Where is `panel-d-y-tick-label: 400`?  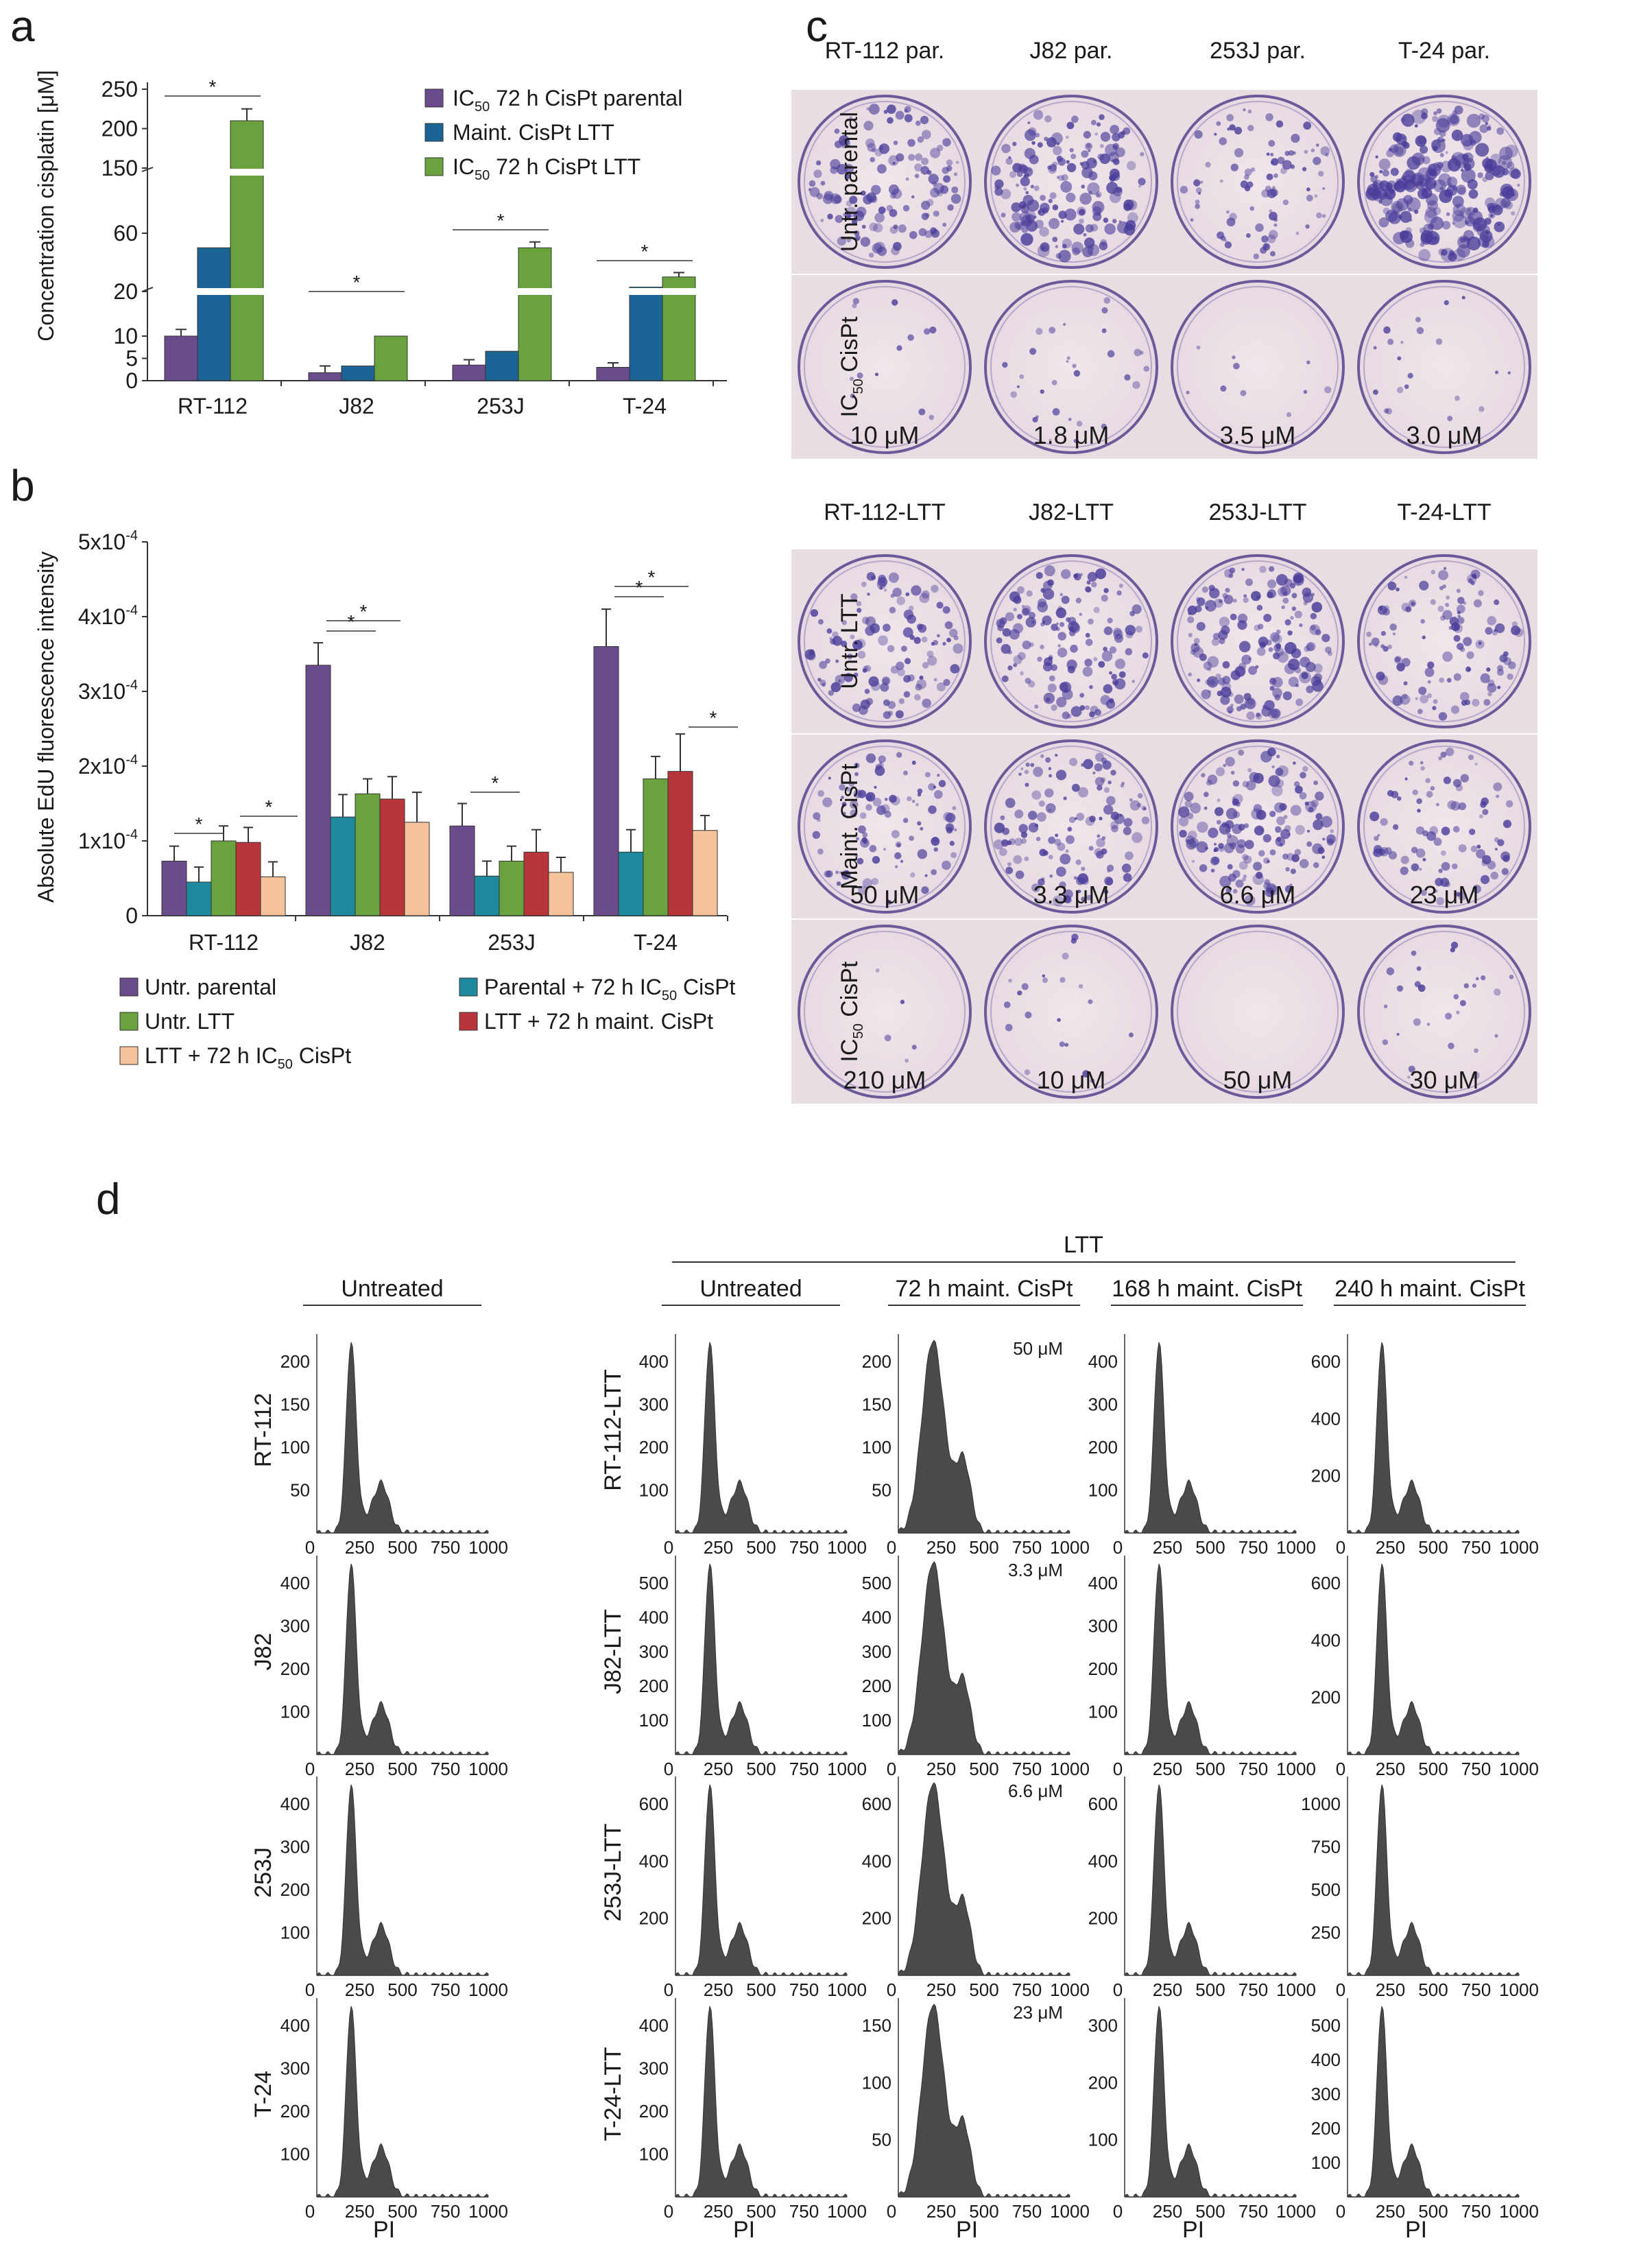
panel-d-y-tick-label: 400 is located at coordinates (654, 1861).